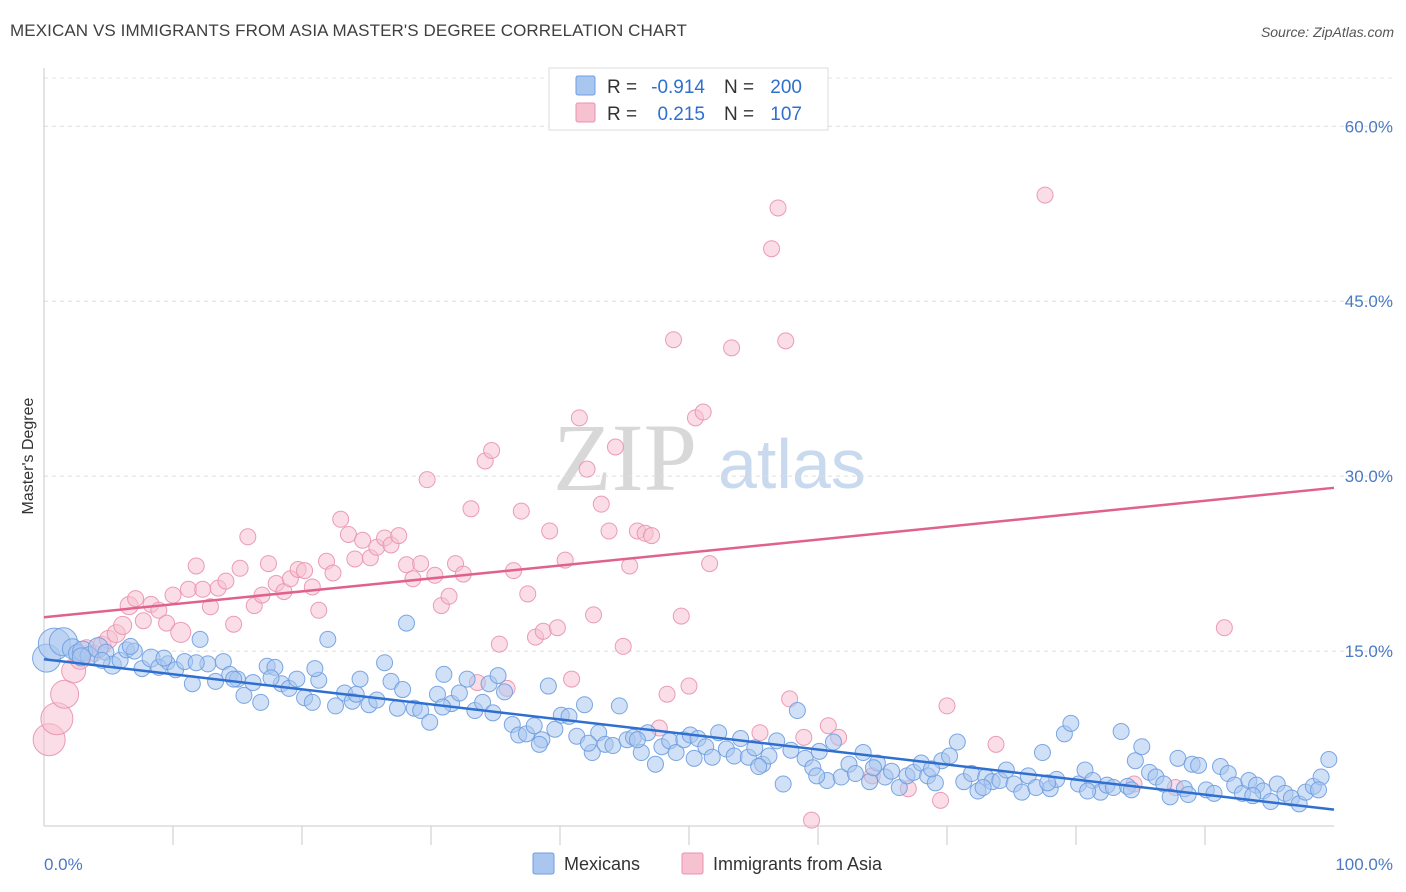 The width and height of the screenshot is (1406, 892). I want to click on x-tick-label-min: 0.0%, so click(63, 864).